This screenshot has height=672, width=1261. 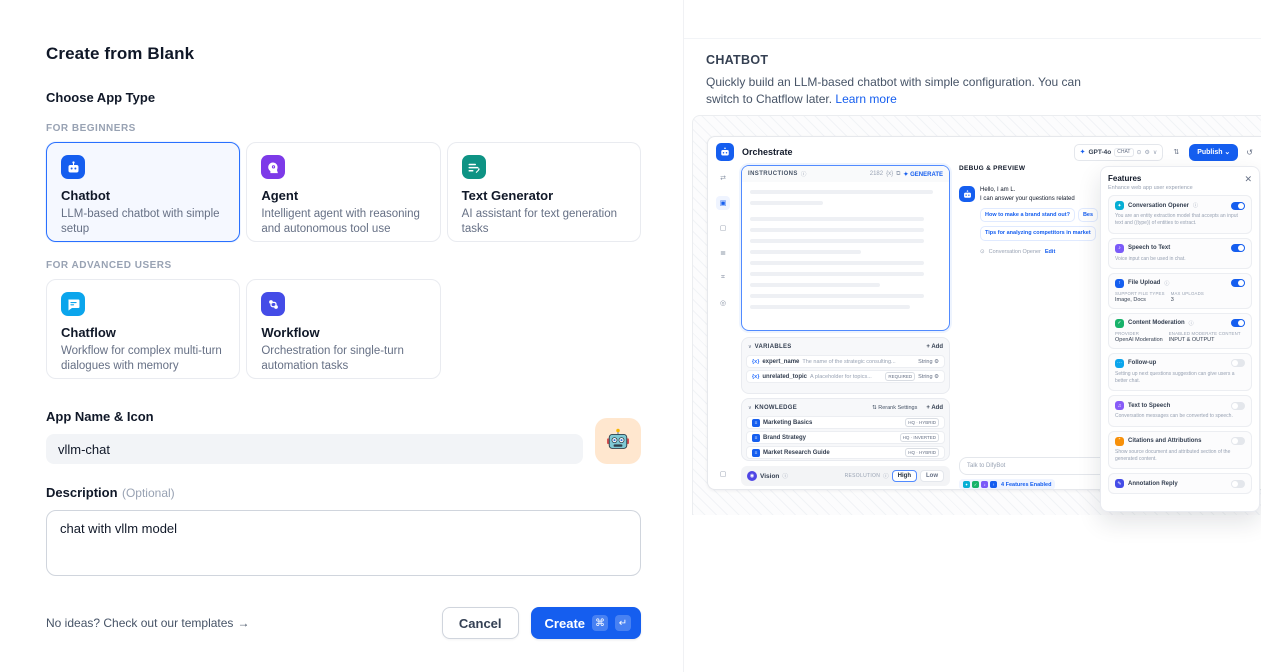 What do you see at coordinates (1119, 441) in the screenshot?
I see `citations-icon: ”` at bounding box center [1119, 441].